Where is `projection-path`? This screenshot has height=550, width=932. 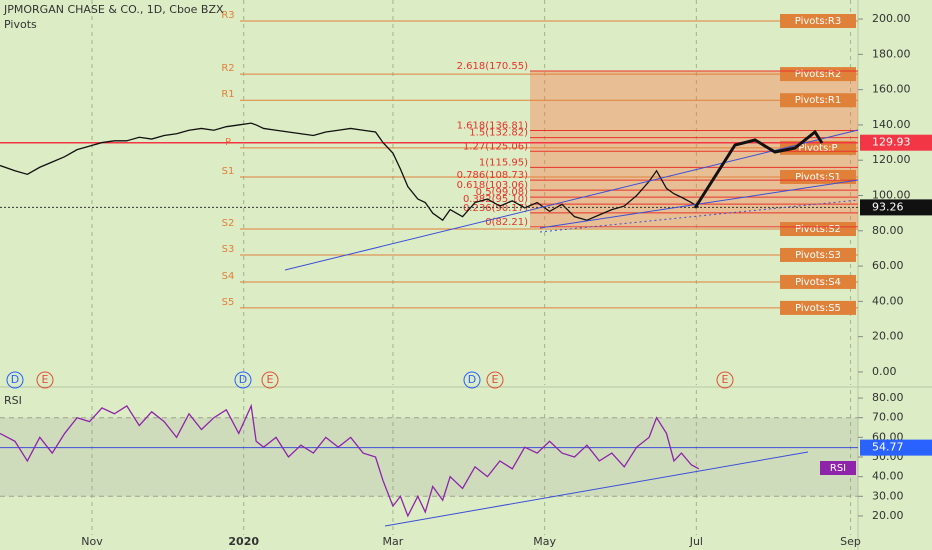 projection-path is located at coordinates (758, 169).